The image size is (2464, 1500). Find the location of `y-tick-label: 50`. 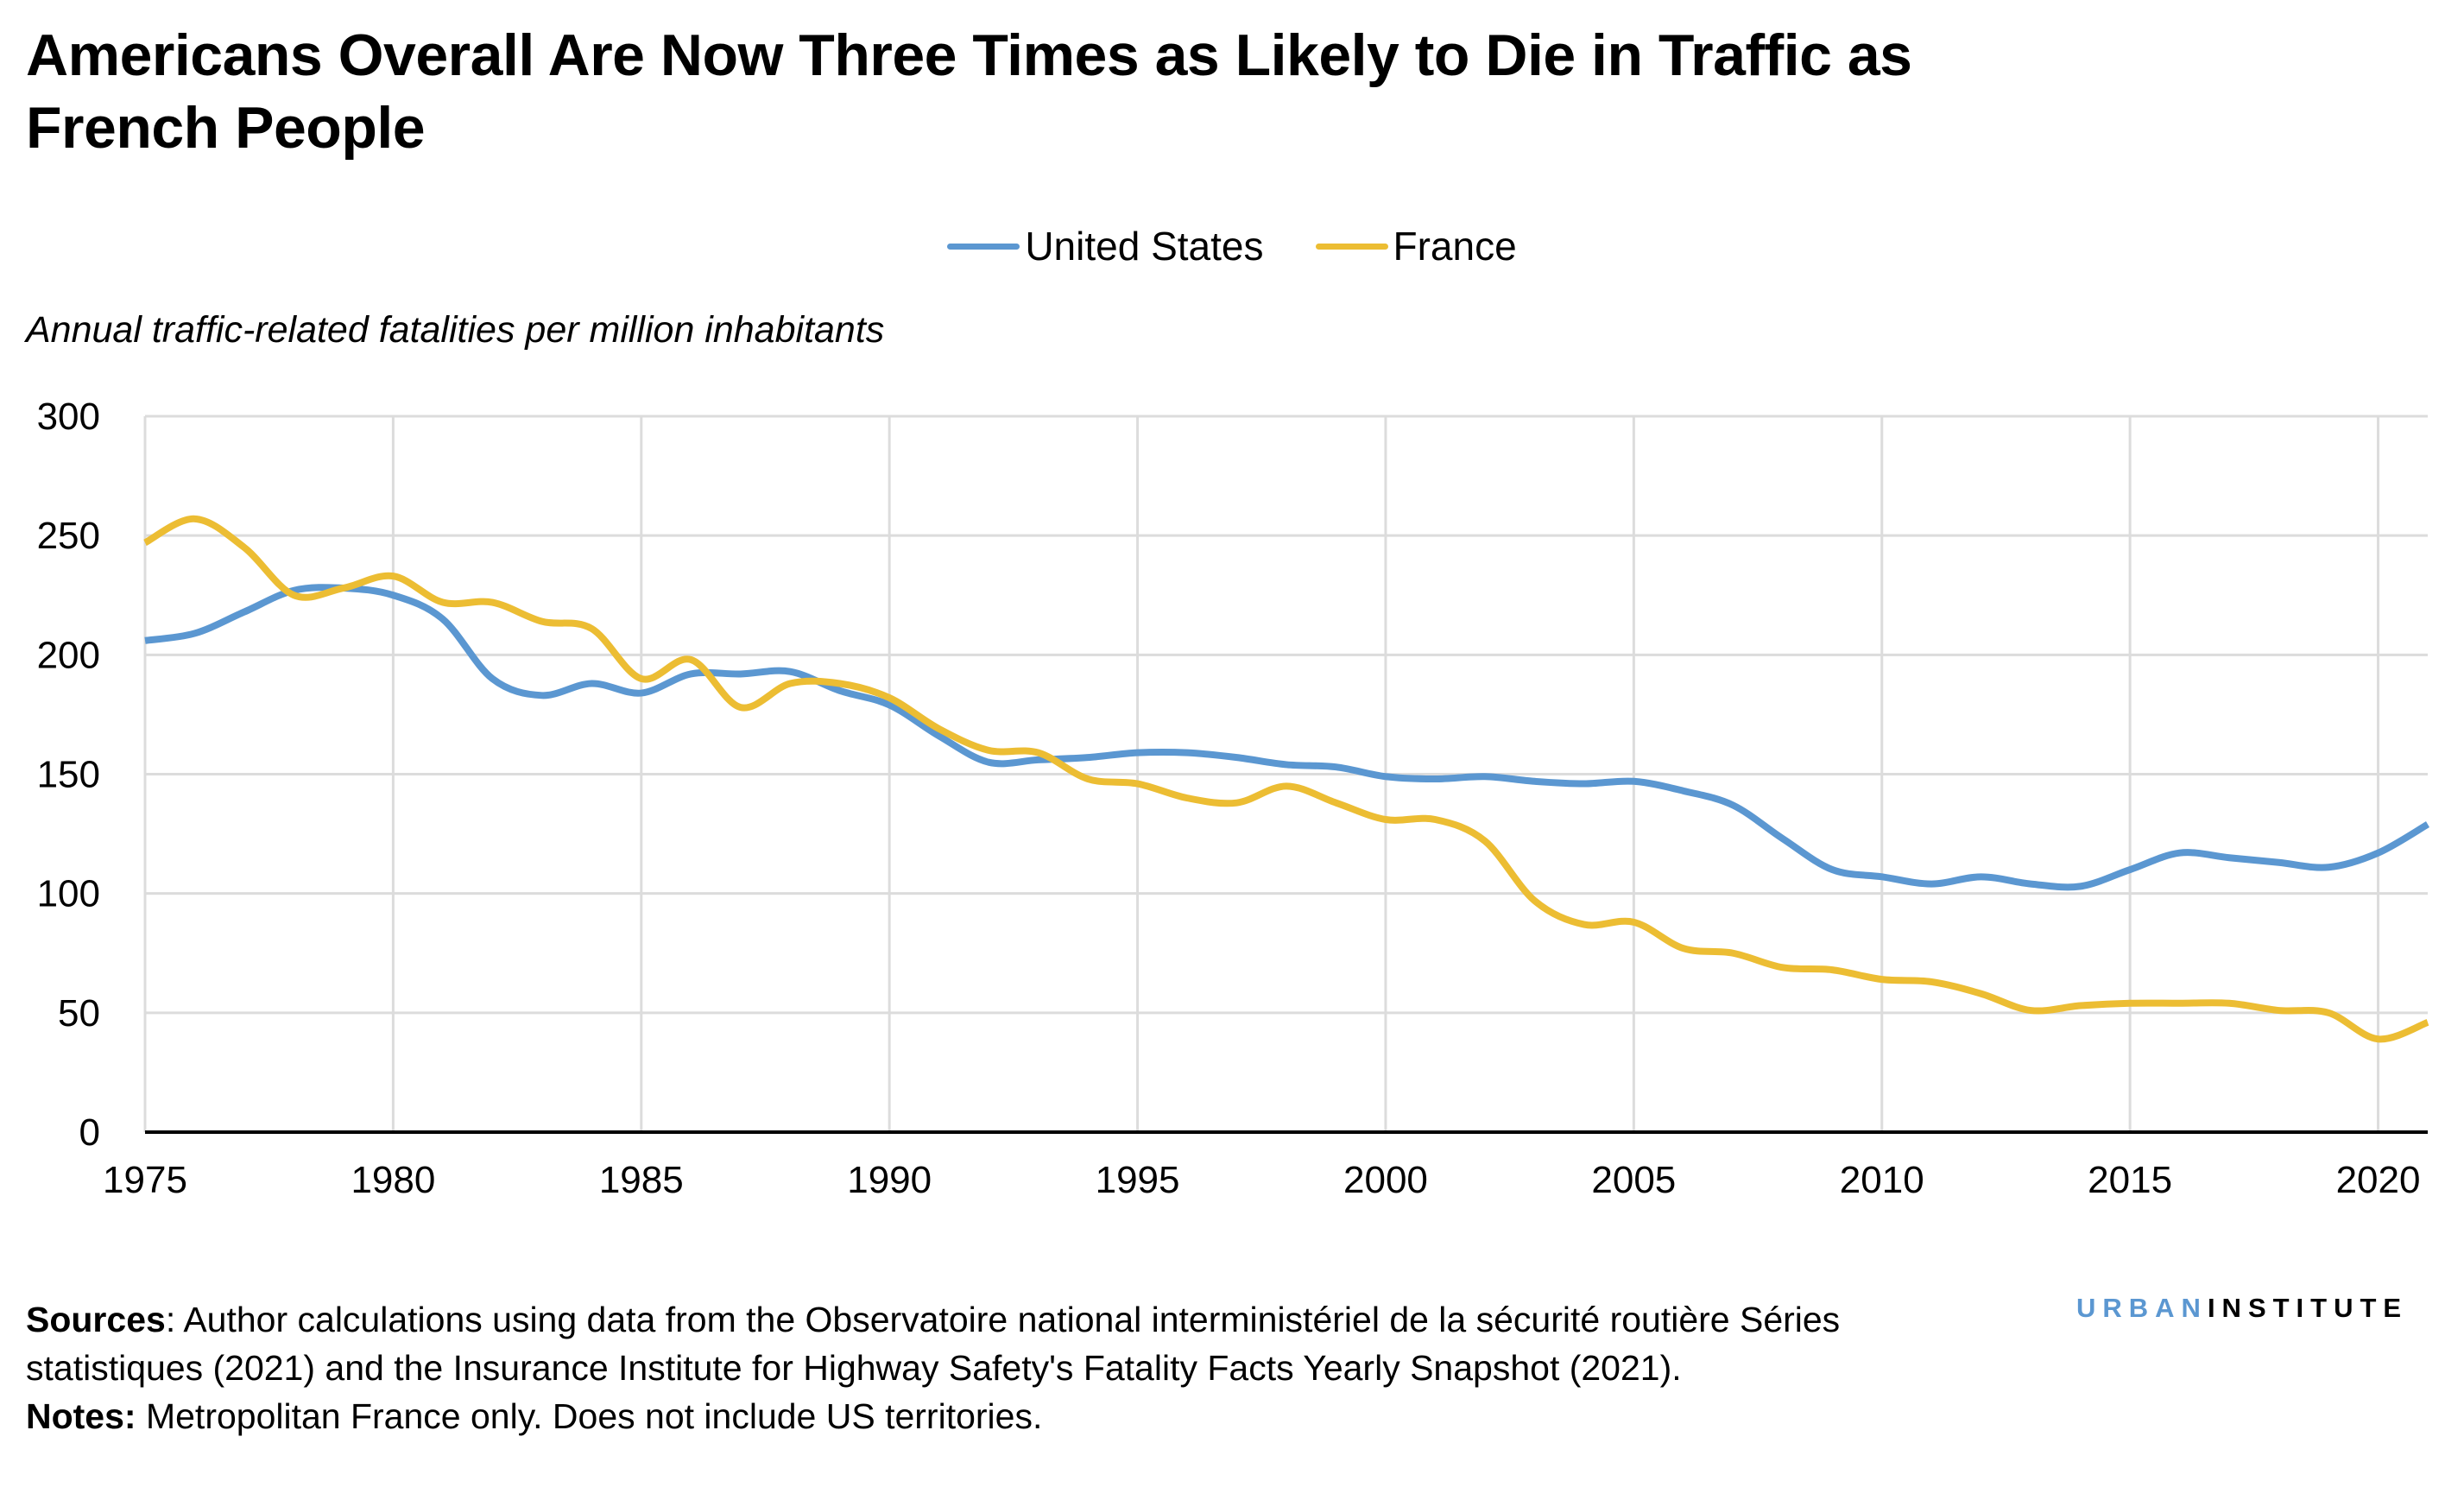

y-tick-label: 50 is located at coordinates (79, 1013).